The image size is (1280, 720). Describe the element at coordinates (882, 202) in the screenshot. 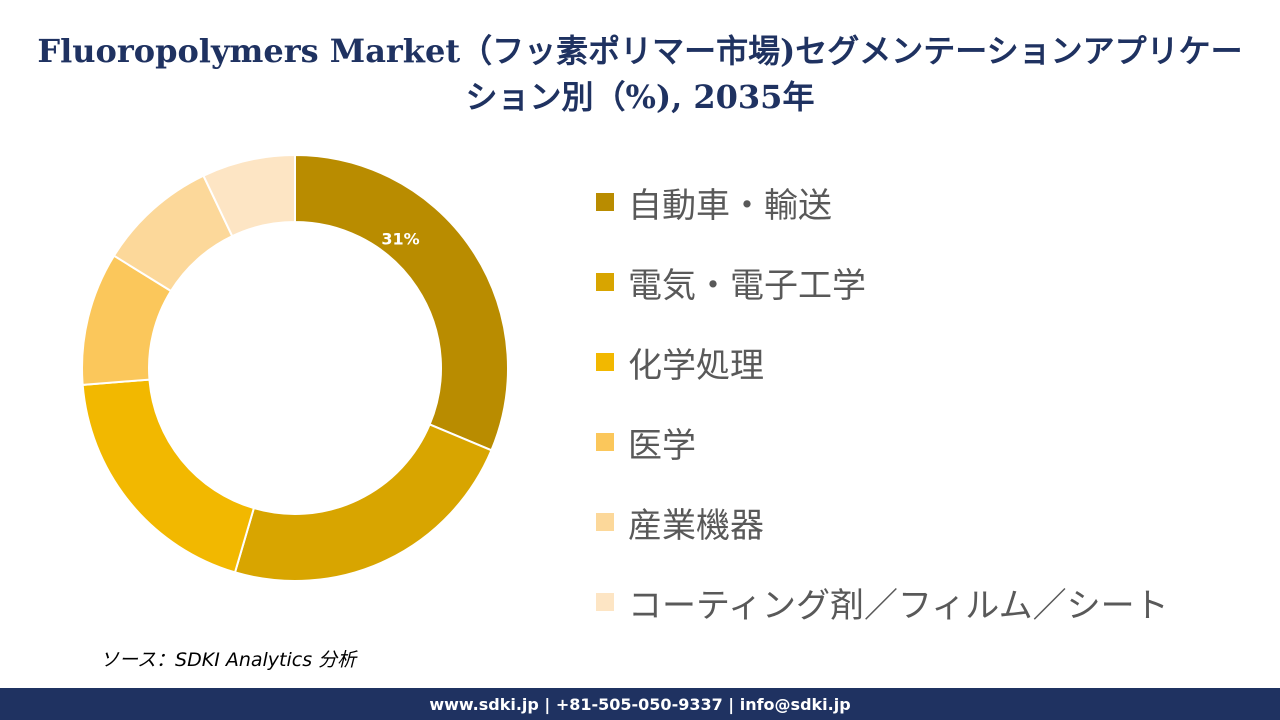

I see `legend-item: 自動車・輸送` at that location.